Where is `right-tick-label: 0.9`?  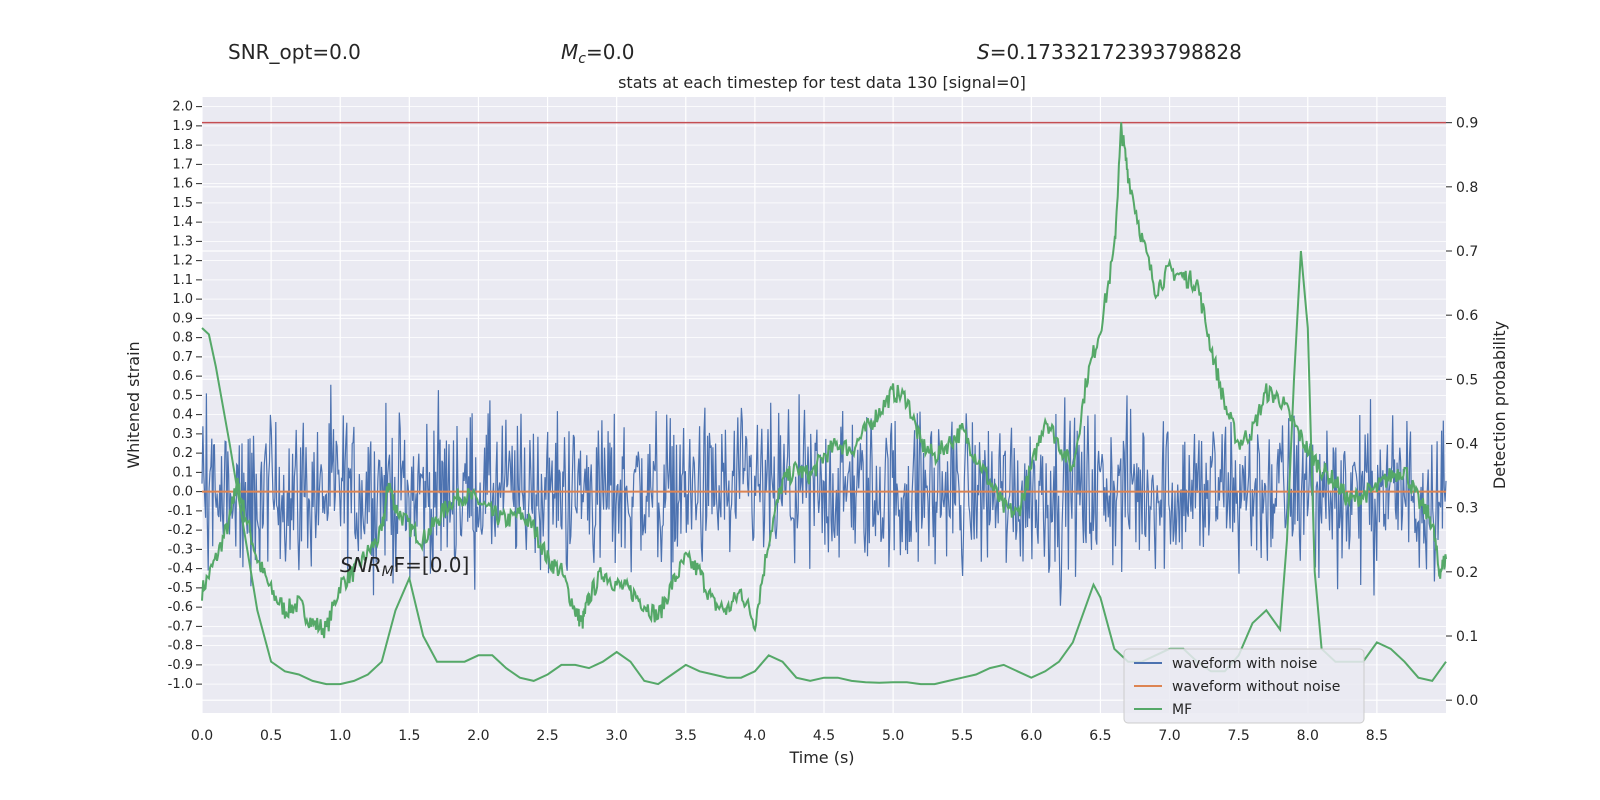
right-tick-label: 0.9 is located at coordinates (1467, 124).